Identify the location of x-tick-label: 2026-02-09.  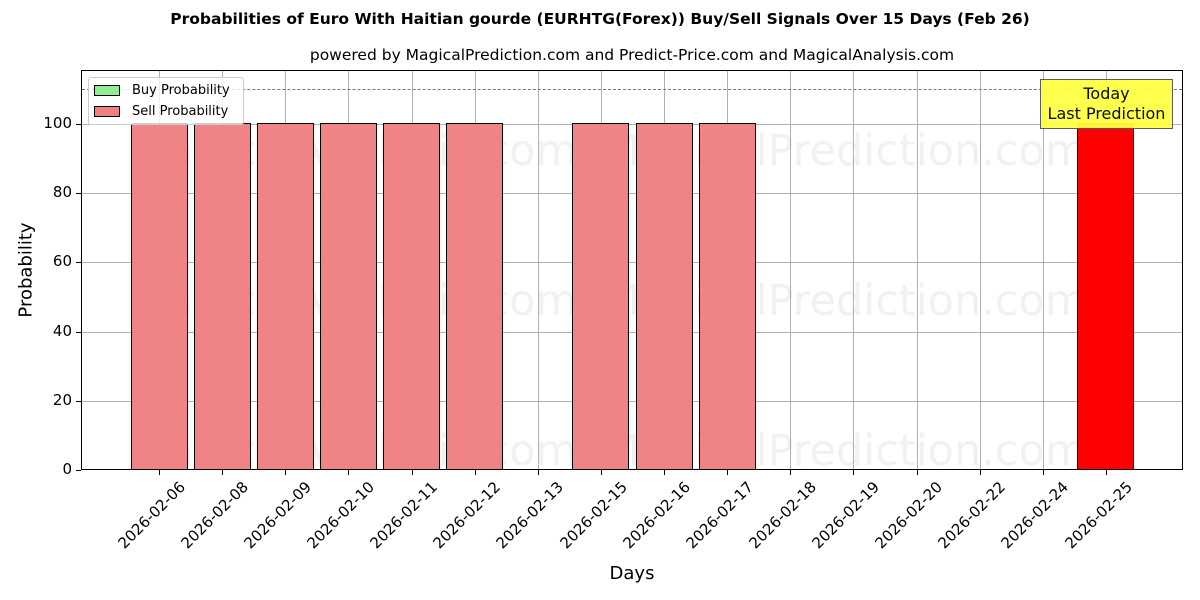
(277, 515).